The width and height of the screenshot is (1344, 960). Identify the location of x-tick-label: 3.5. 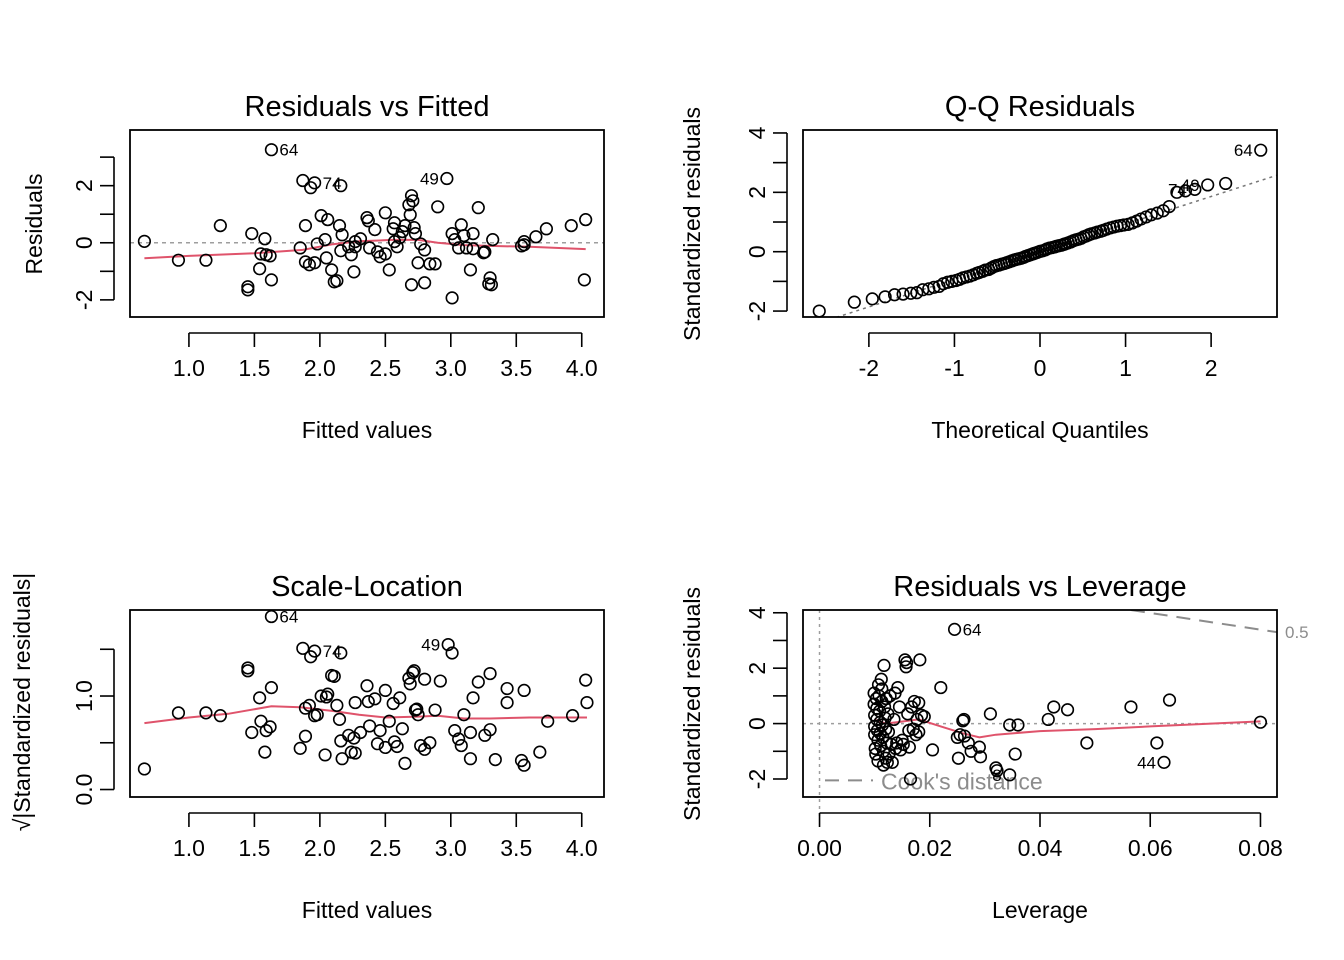
(516, 848).